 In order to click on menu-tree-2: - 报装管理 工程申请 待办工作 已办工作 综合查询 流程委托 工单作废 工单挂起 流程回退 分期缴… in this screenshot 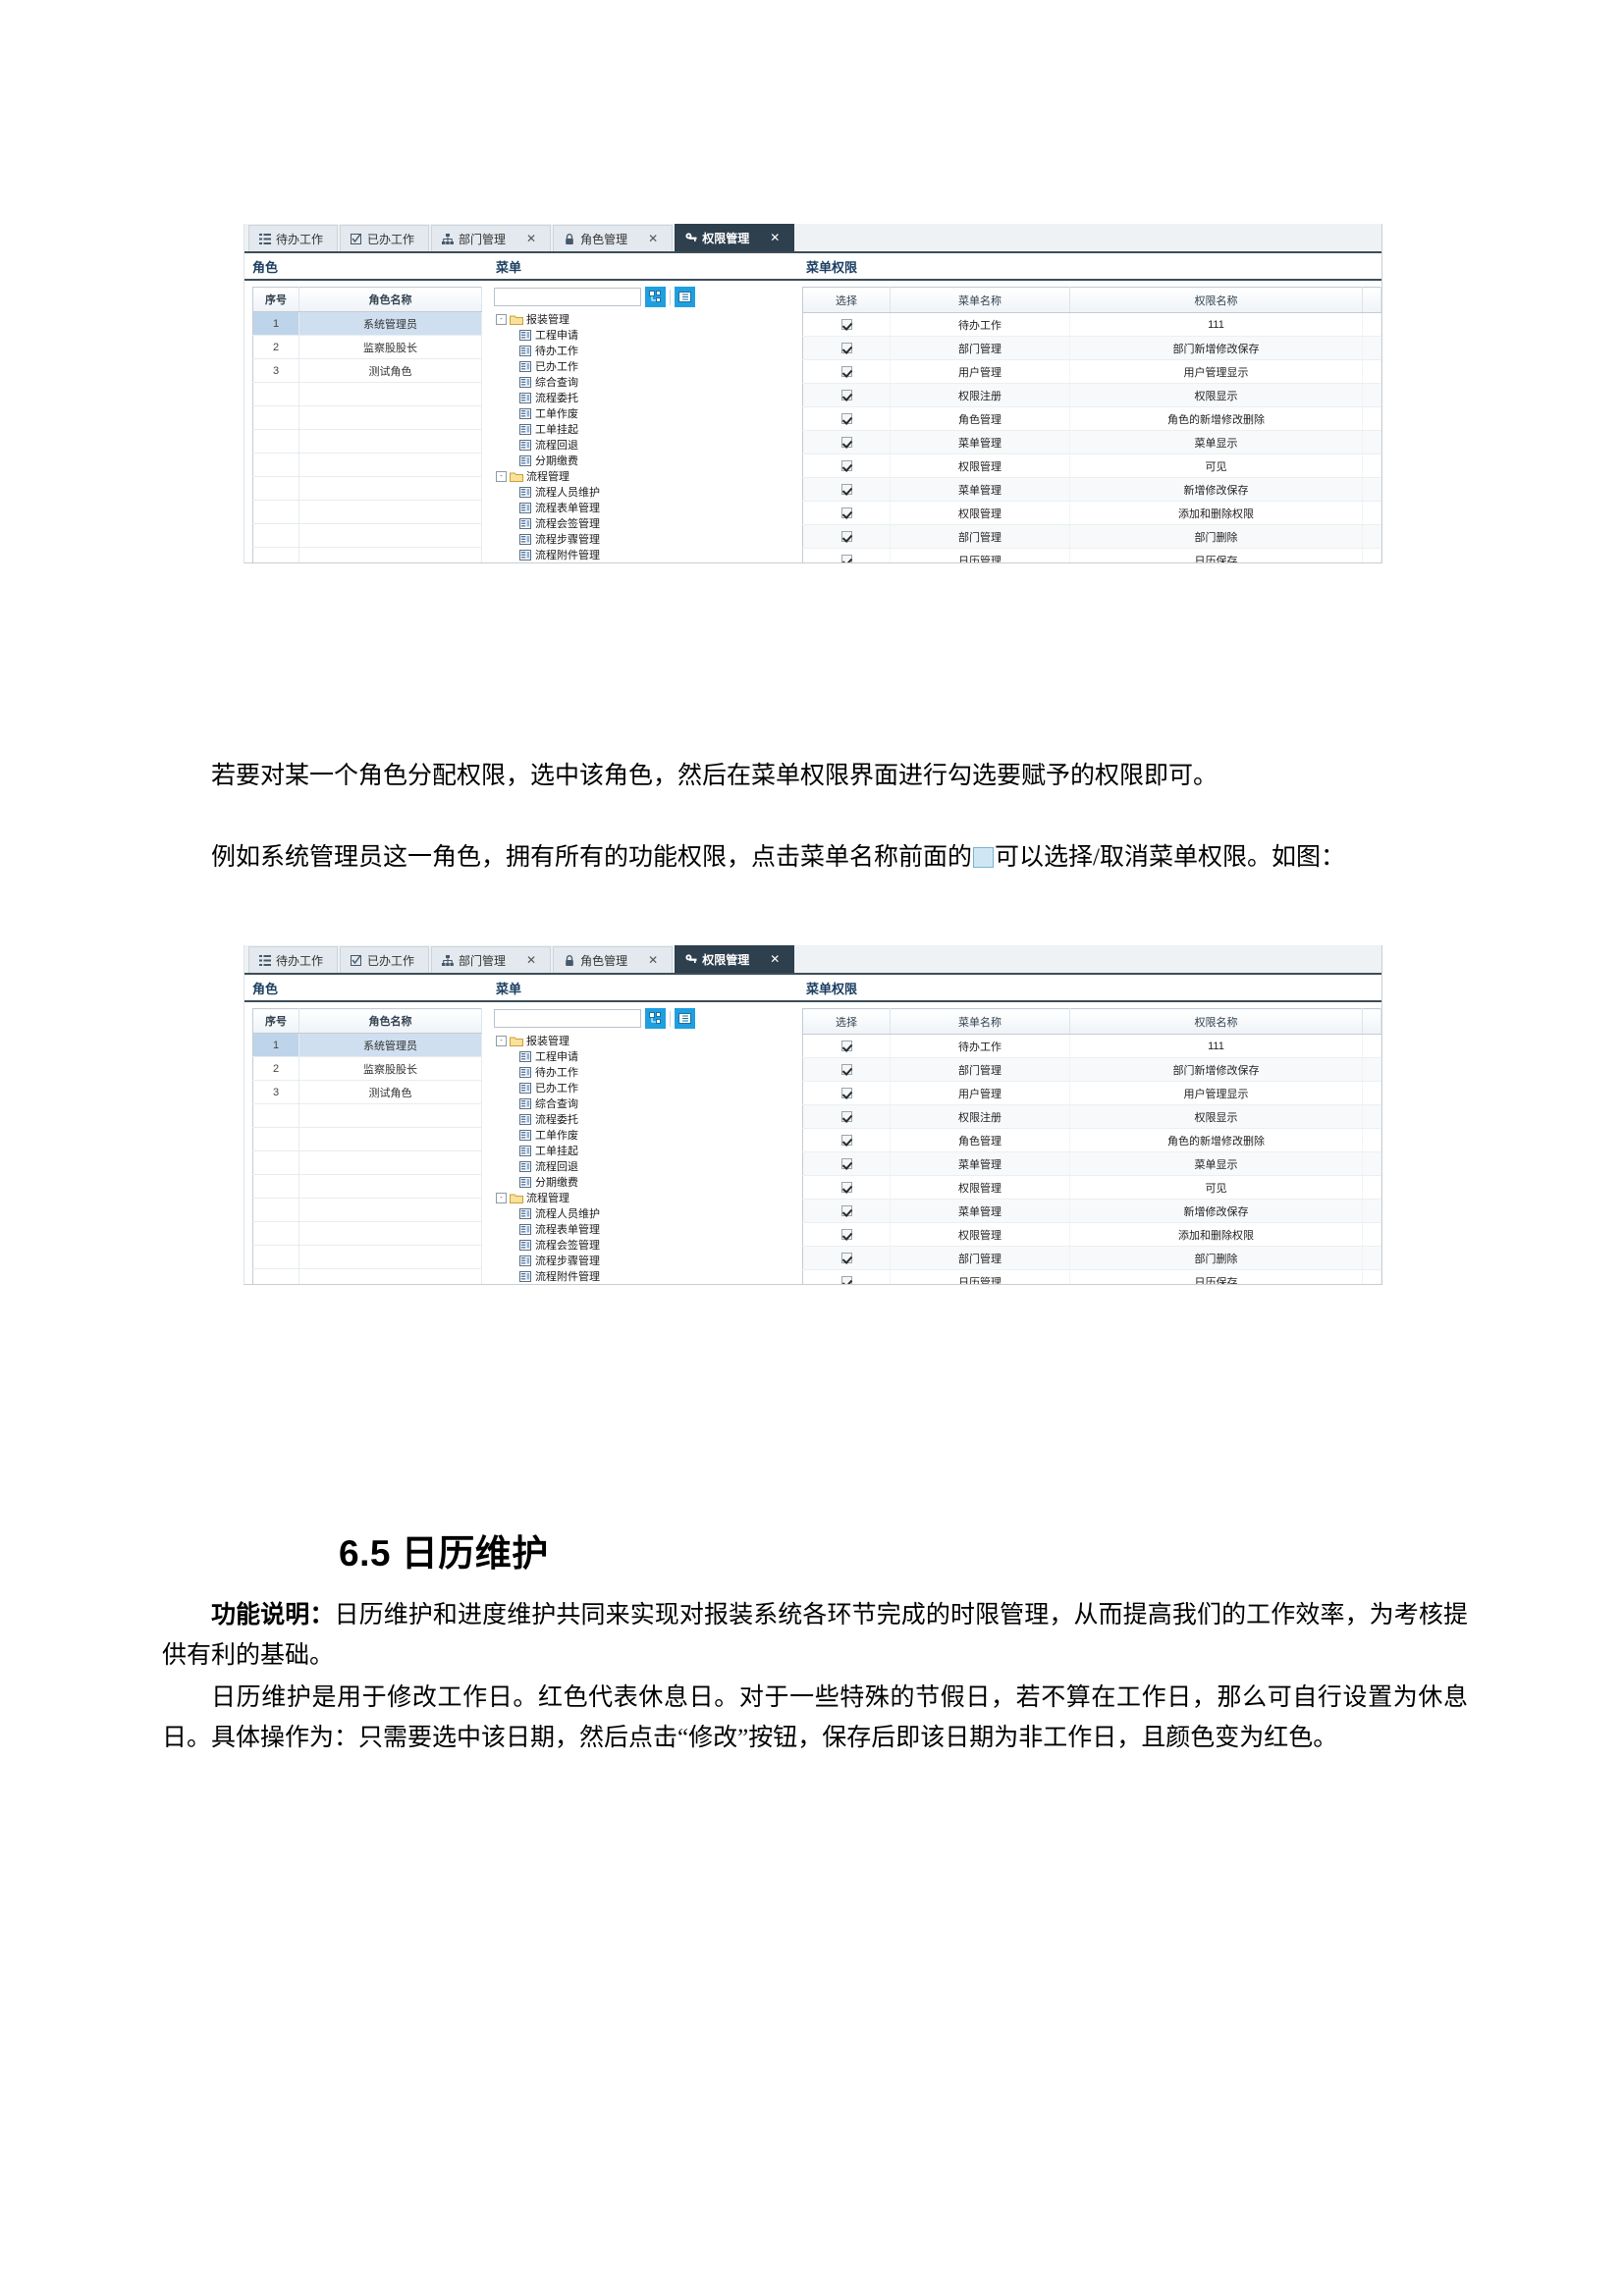, I will do `click(644, 1159)`.